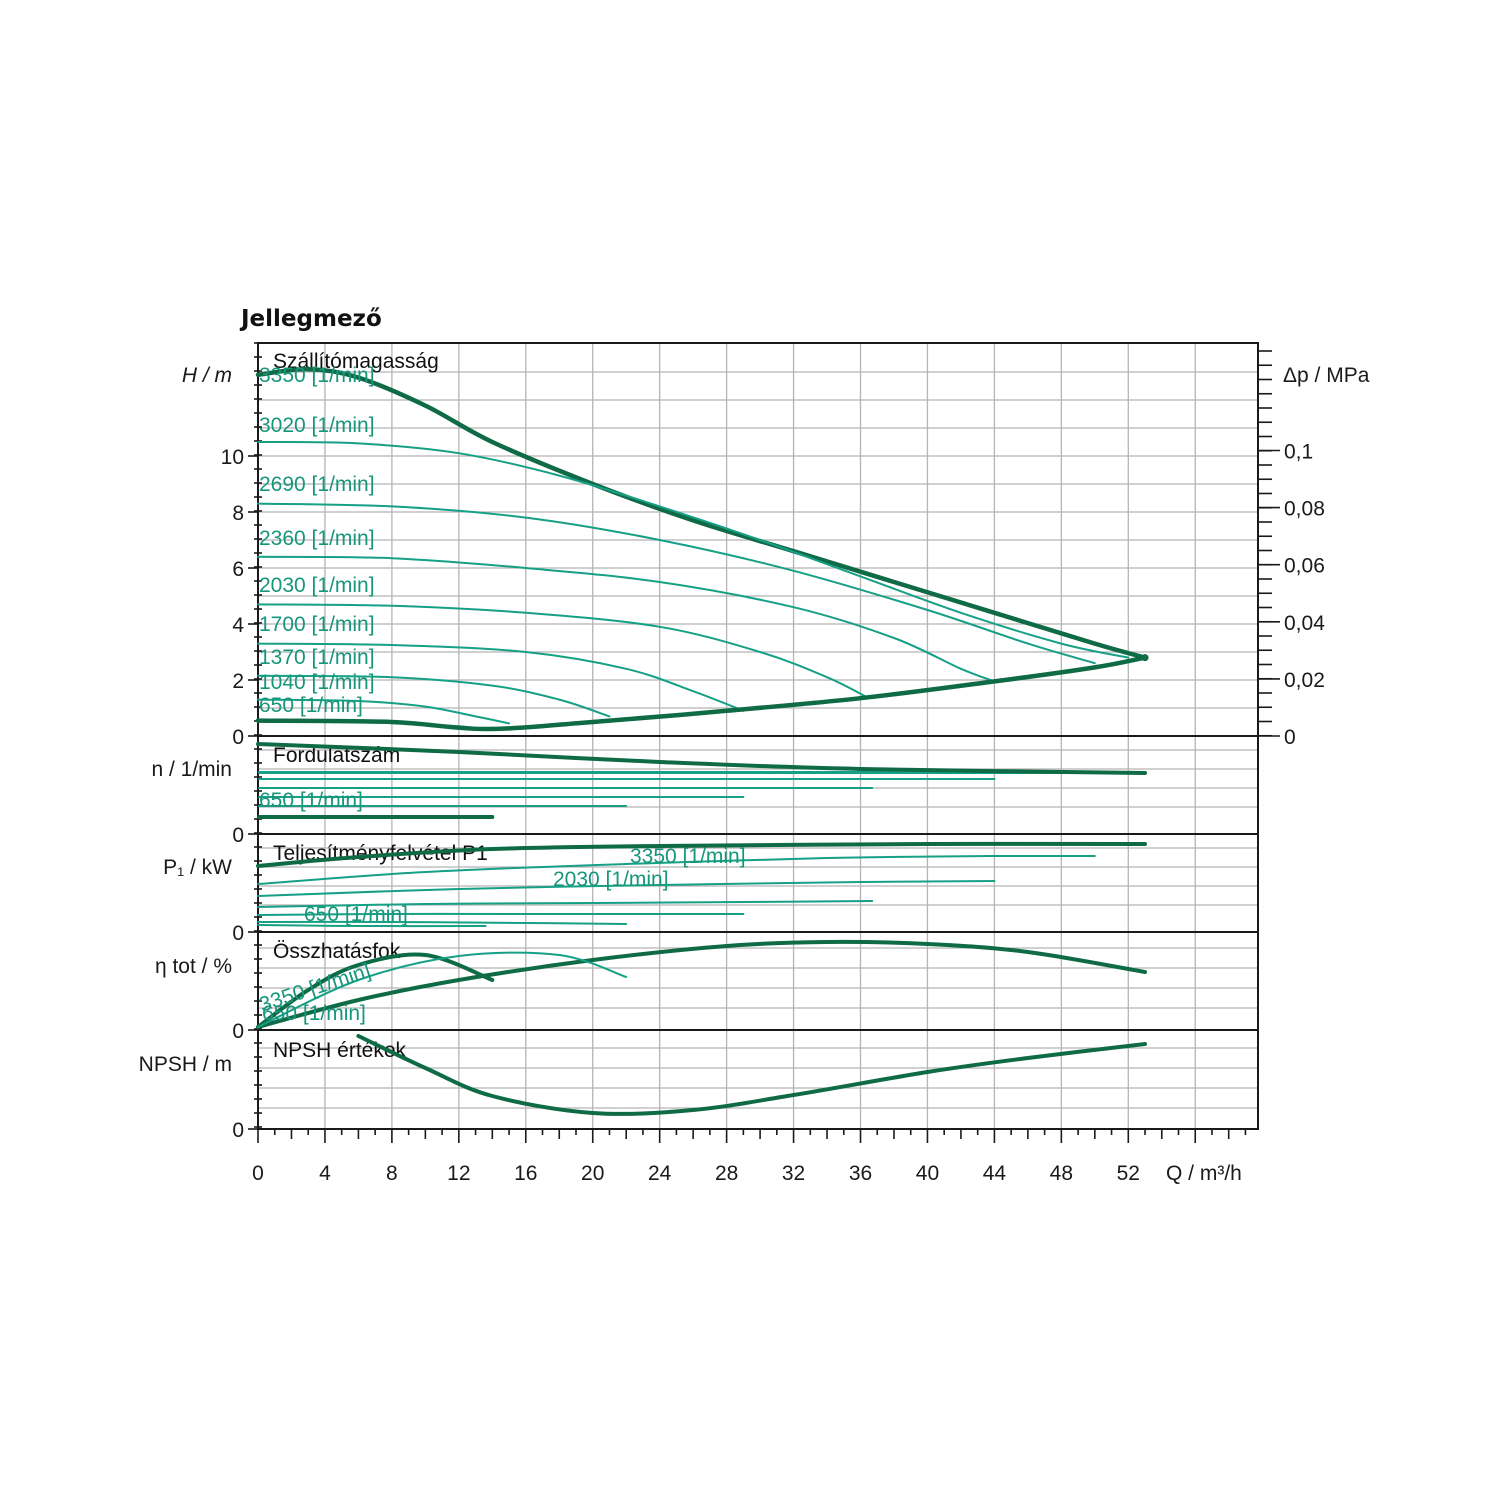 The image size is (1500, 1500). I want to click on right-tick-label: 0,06, so click(1304, 566).